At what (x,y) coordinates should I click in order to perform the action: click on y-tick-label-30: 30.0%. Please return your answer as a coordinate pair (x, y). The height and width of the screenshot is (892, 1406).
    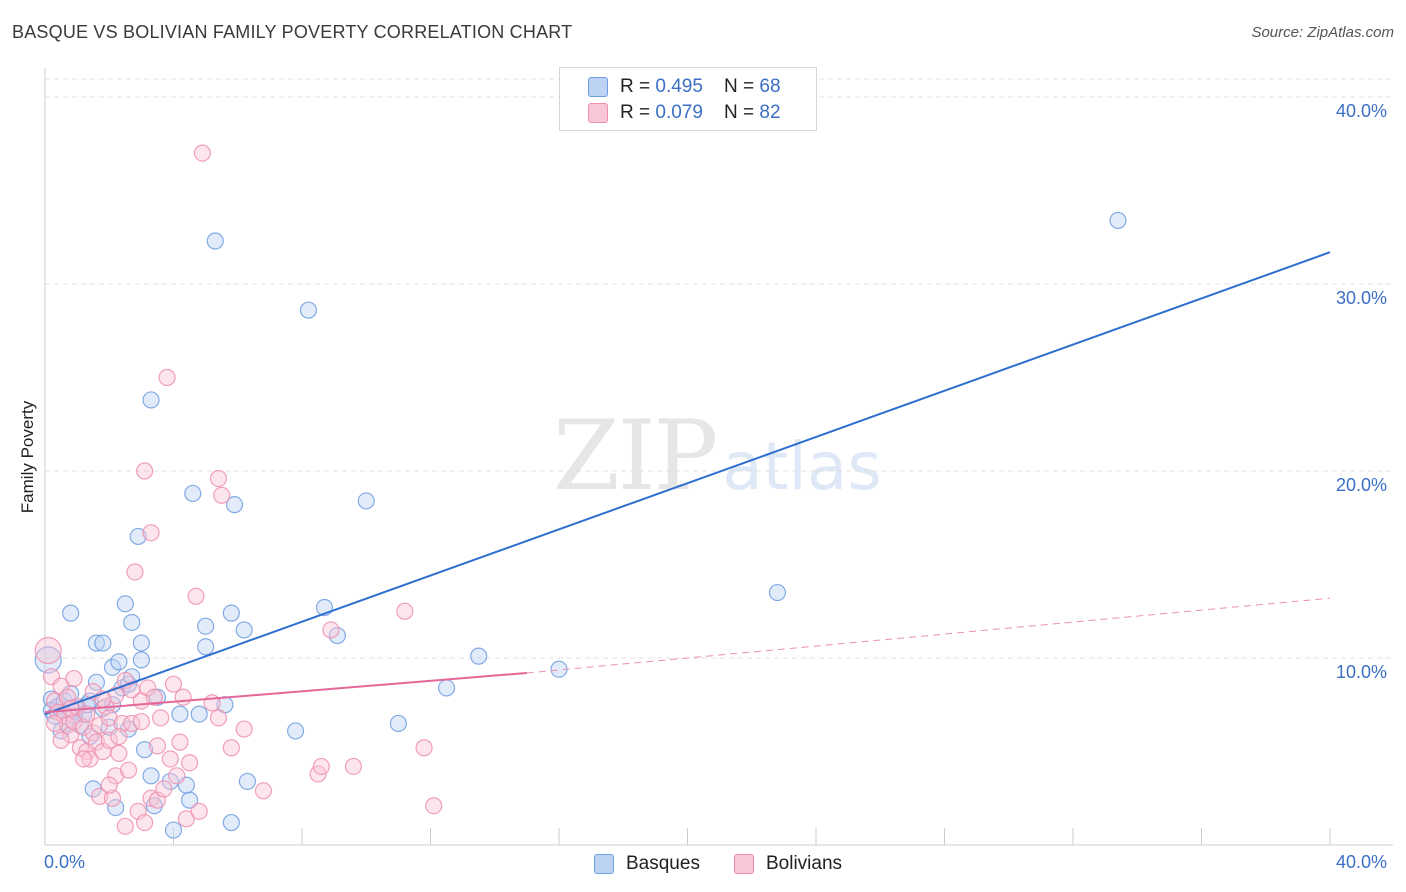
    Looking at the image, I should click on (1362, 298).